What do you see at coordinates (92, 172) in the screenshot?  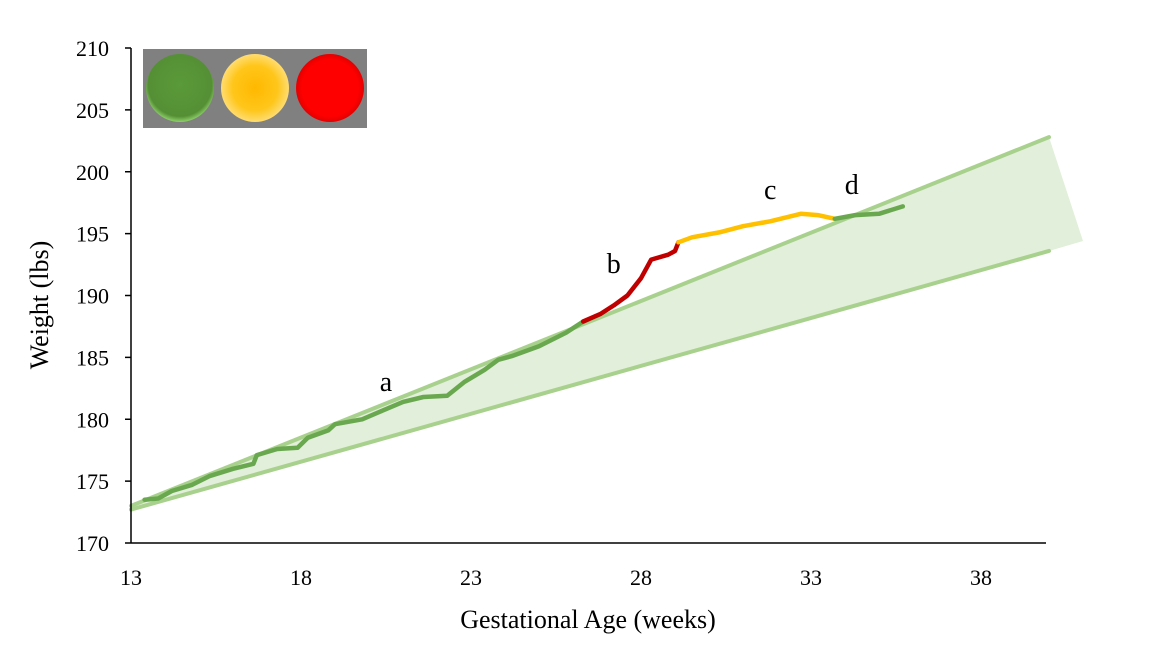 I see `y-tick-label: 200` at bounding box center [92, 172].